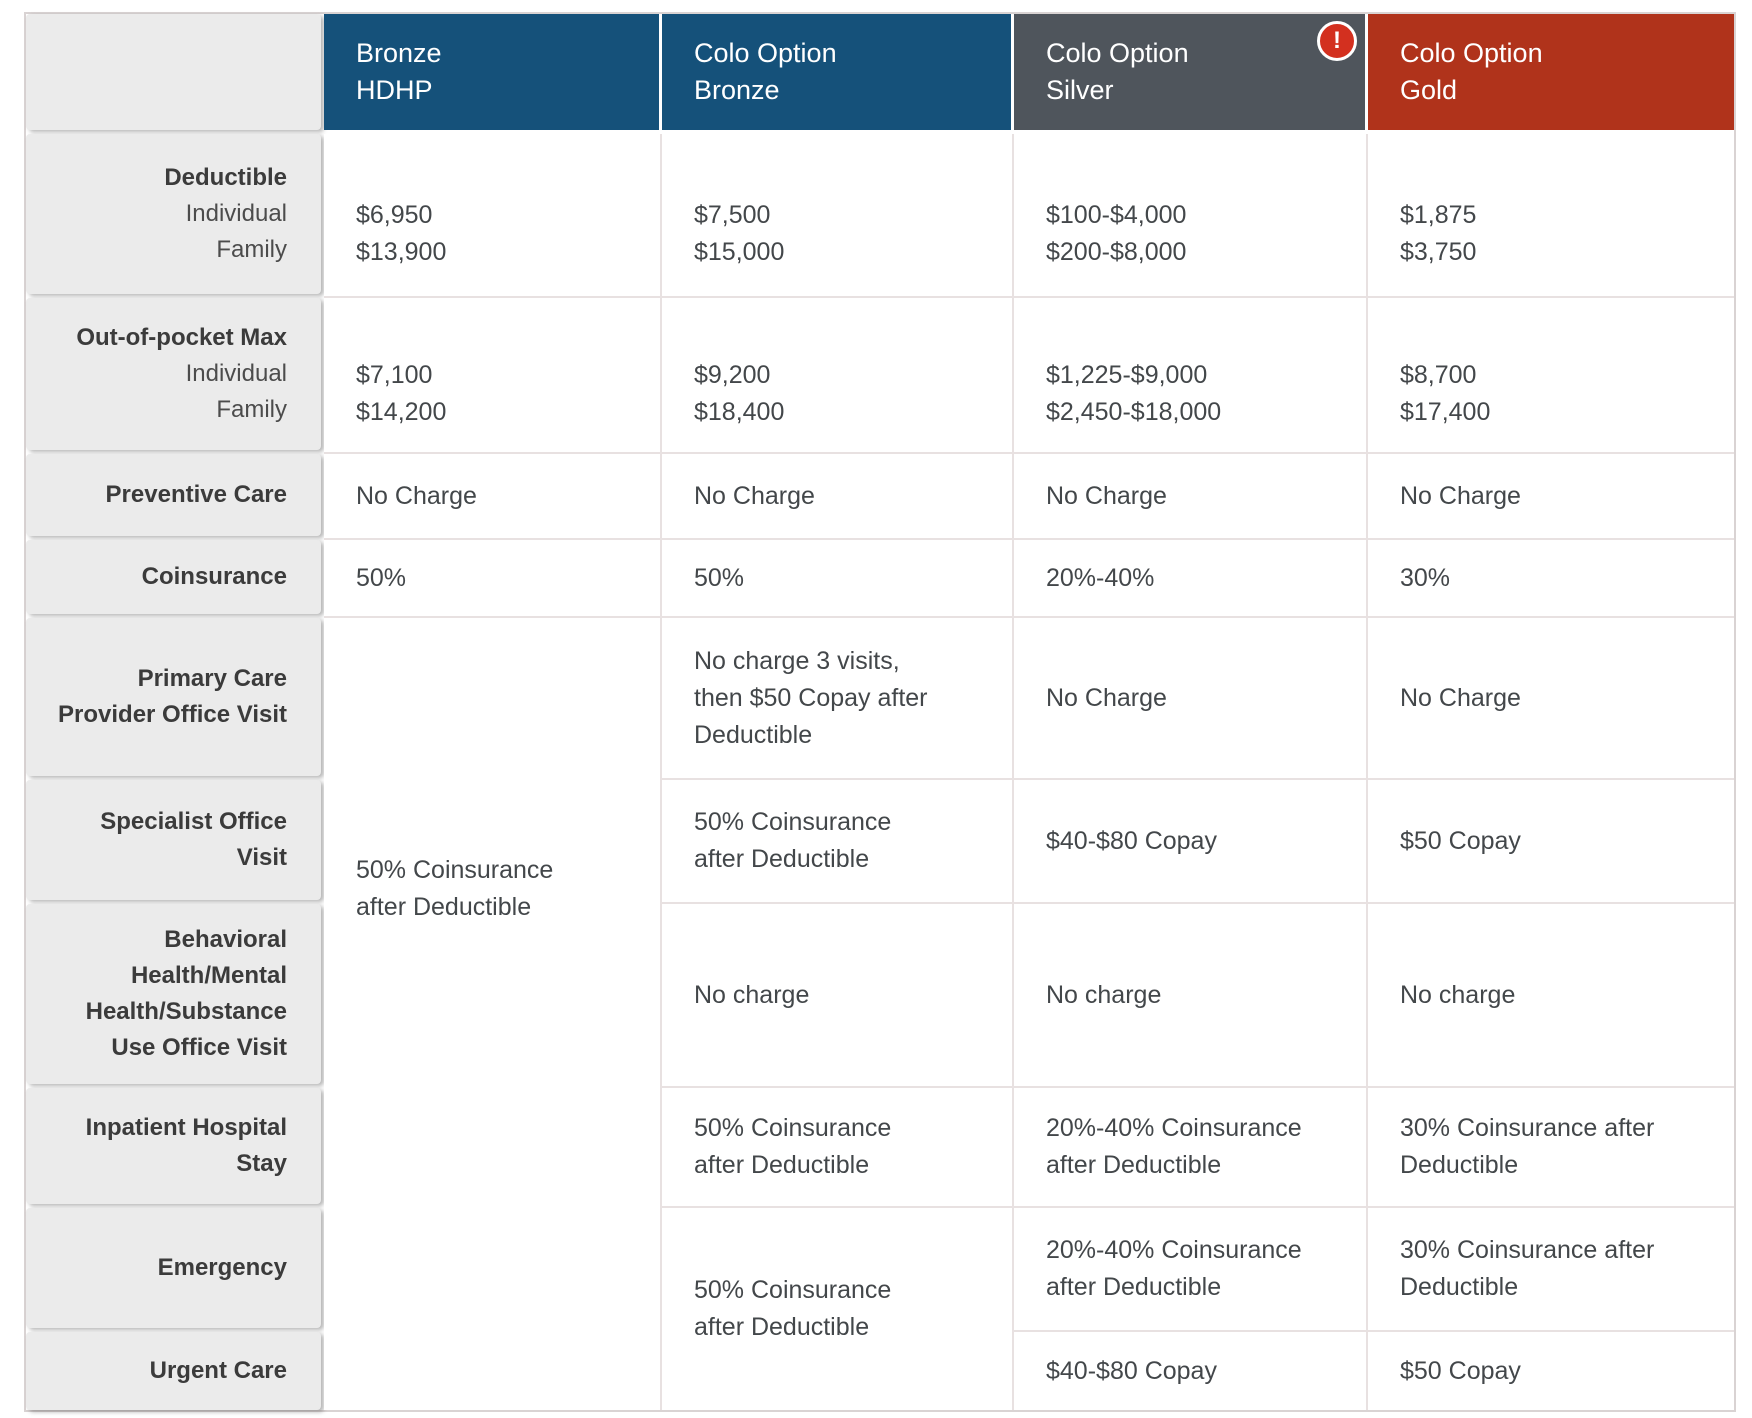 This screenshot has width=1752, height=1418. What do you see at coordinates (1191, 1270) in the screenshot?
I see `cell-emergency-colo-silver: 20%-40% Coinsurance after Deductible` at bounding box center [1191, 1270].